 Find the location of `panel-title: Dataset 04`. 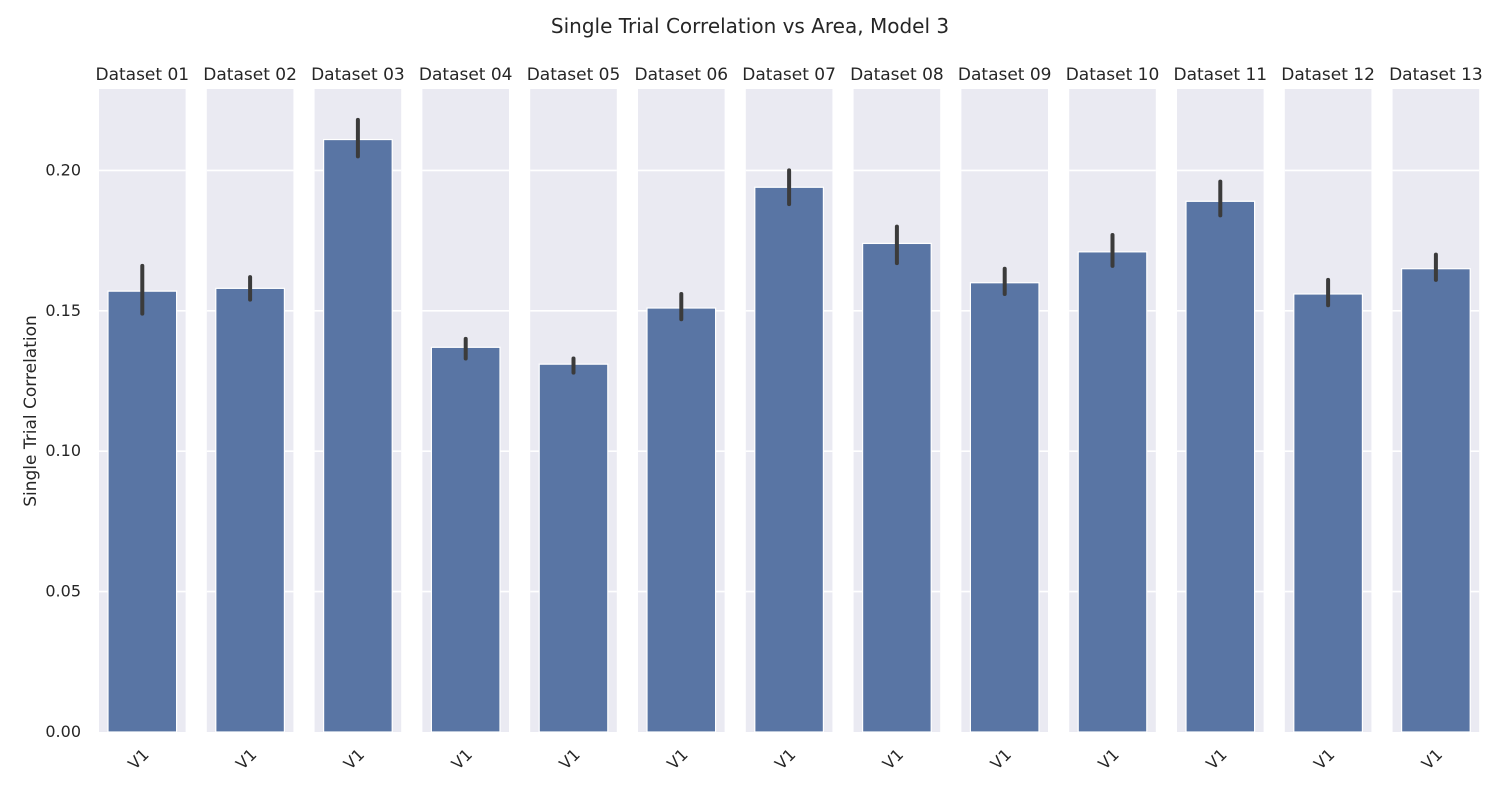

panel-title: Dataset 04 is located at coordinates (466, 75).